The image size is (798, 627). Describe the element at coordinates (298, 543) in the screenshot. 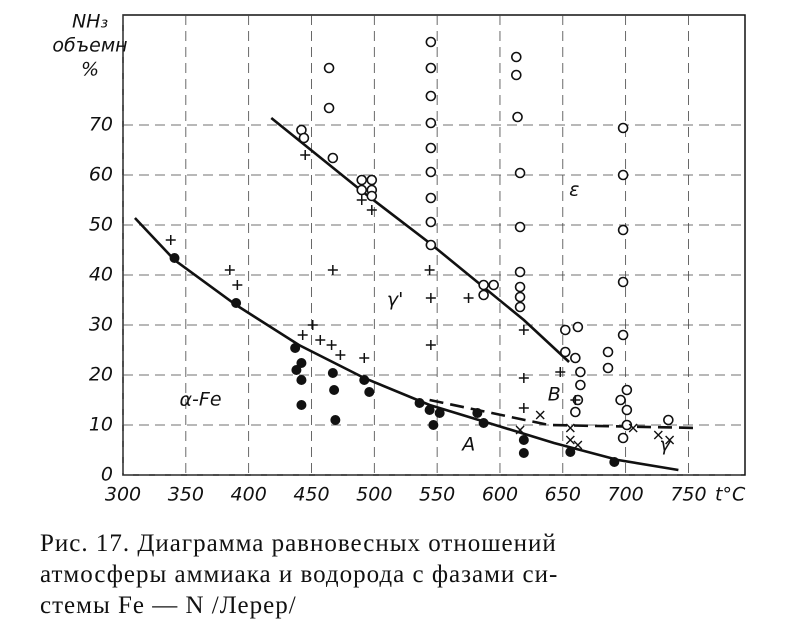

I see `caption-line: Рис. 17. Диаграмма равновесных отношений` at that location.